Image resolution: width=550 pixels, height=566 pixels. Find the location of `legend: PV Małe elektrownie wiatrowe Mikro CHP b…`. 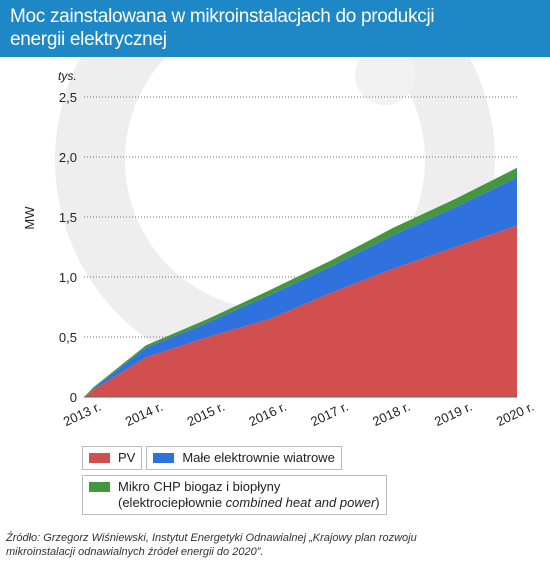

legend: PV Małe elektrownie wiatrowe Mikro CHP b… is located at coordinates (242, 483).